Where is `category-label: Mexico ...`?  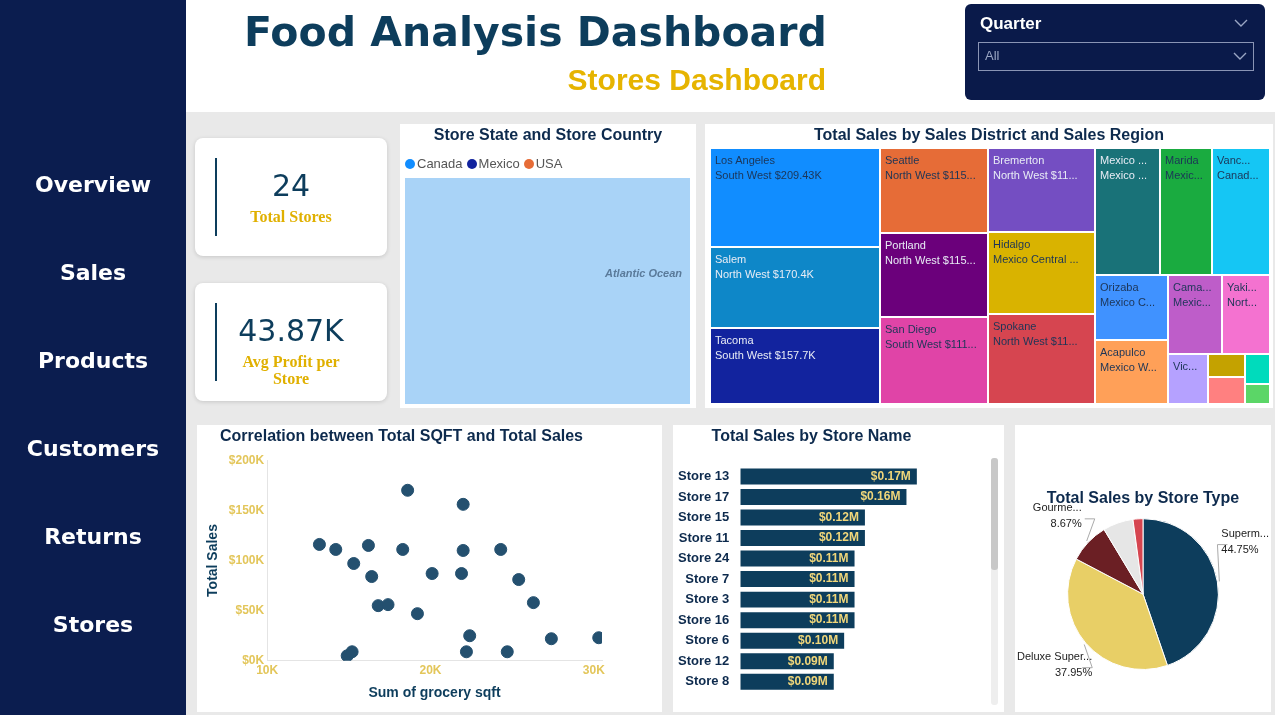 category-label: Mexico ... is located at coordinates (1124, 160).